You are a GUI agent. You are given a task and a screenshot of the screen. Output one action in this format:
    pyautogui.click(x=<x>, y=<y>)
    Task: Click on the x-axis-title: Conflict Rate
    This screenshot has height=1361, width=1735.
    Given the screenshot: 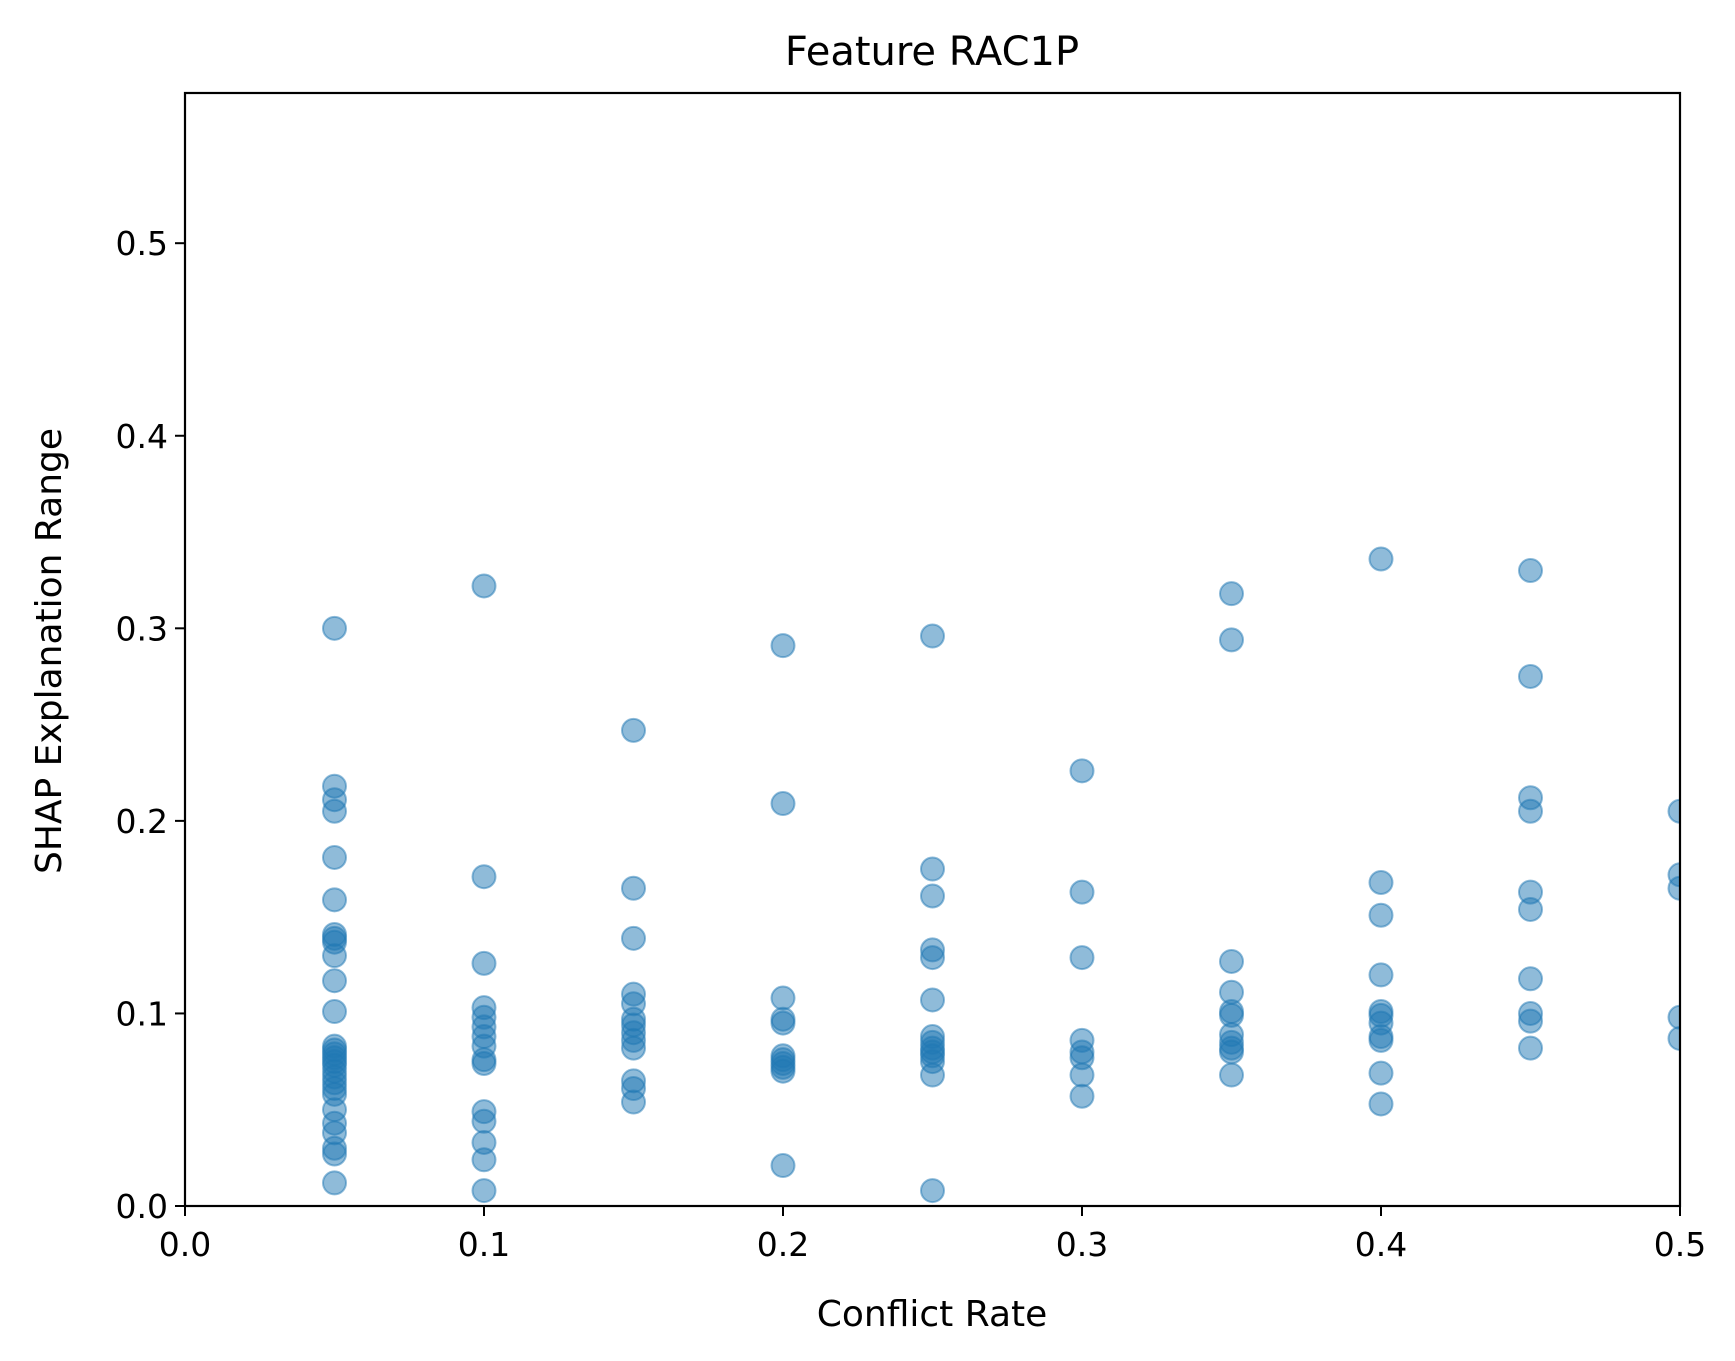 What is the action you would take?
    pyautogui.click(x=932, y=1314)
    